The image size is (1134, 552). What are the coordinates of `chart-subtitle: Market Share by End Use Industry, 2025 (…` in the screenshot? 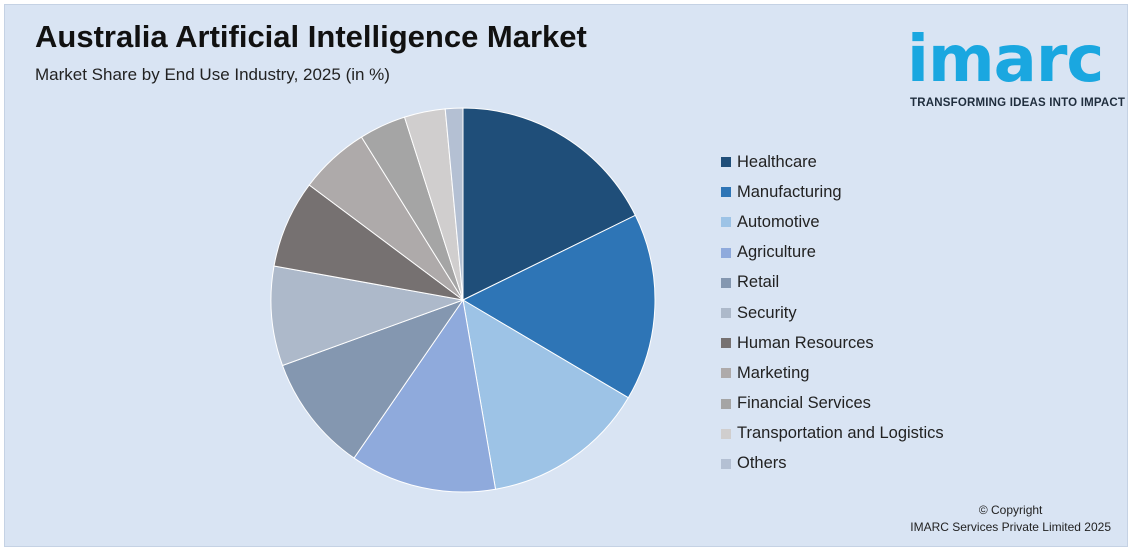 It's located at (212, 74).